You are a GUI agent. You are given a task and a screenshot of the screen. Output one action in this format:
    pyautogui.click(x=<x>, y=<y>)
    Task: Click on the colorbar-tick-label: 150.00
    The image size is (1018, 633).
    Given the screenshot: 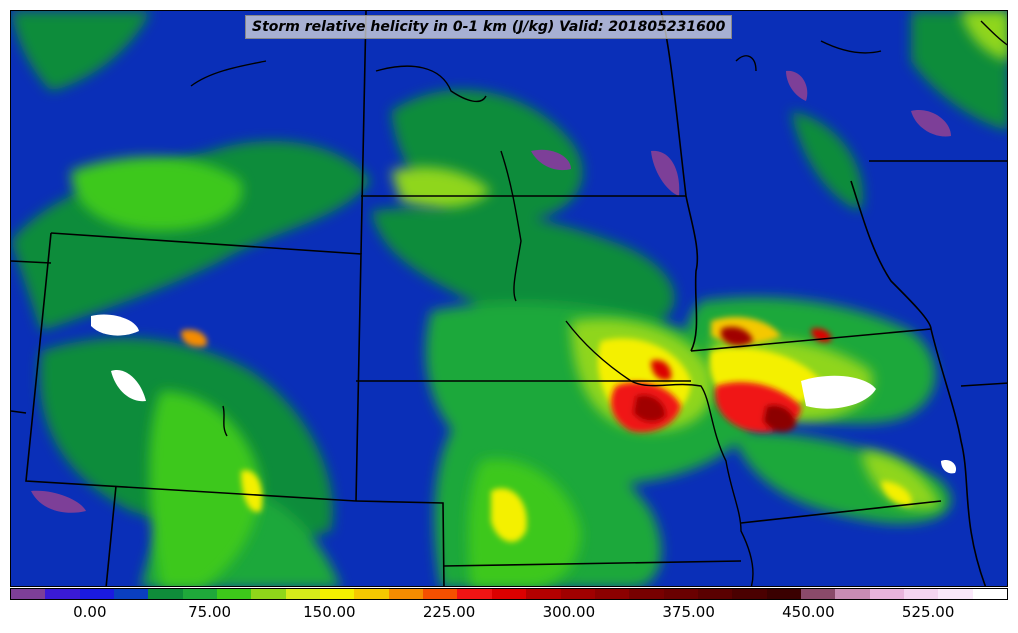 What is the action you would take?
    pyautogui.click(x=329, y=612)
    